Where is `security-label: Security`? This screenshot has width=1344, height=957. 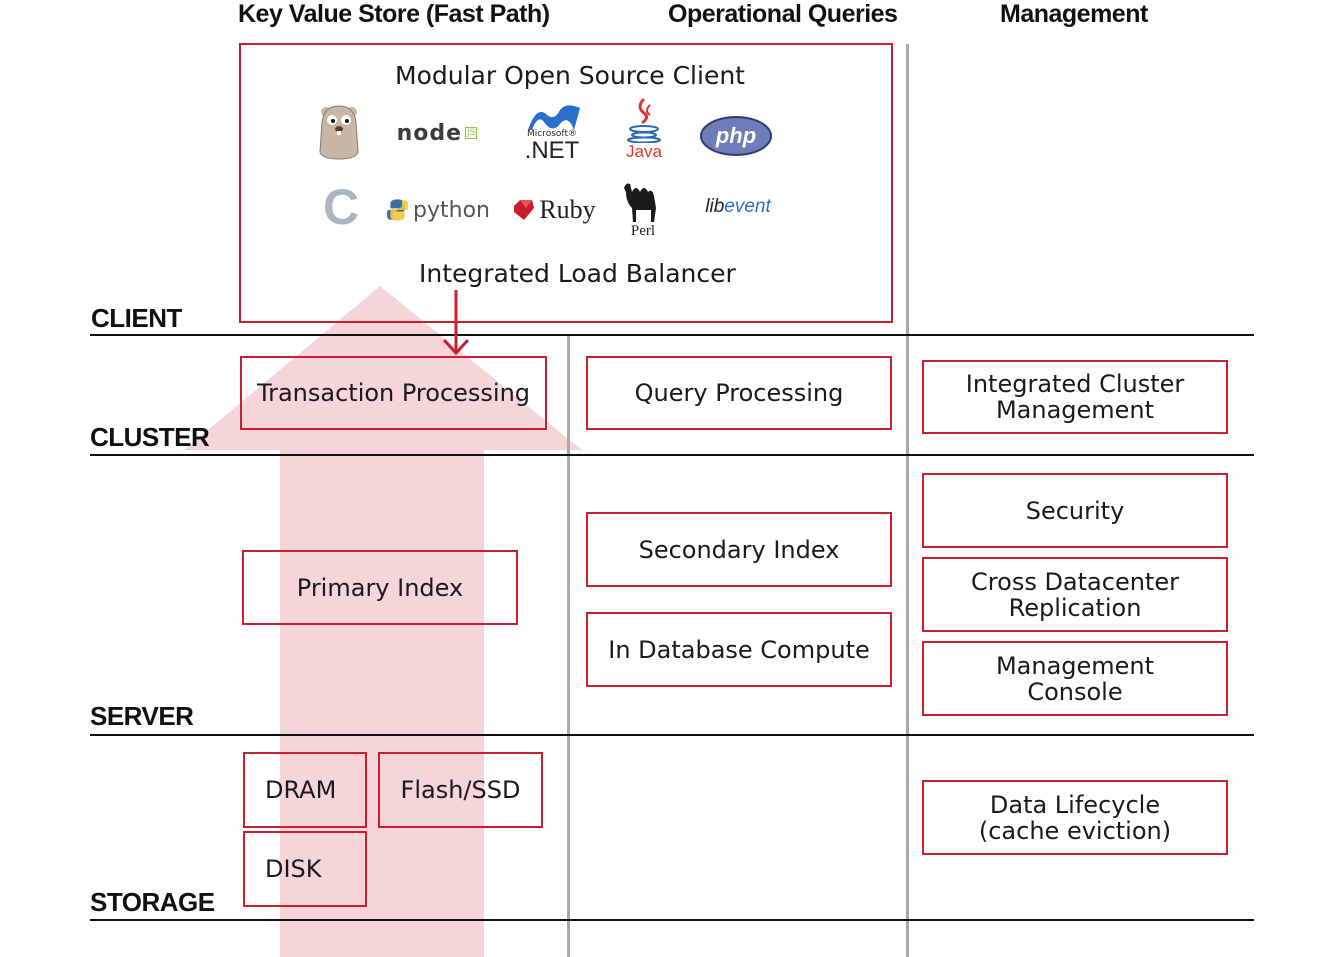 security-label: Security is located at coordinates (1075, 510).